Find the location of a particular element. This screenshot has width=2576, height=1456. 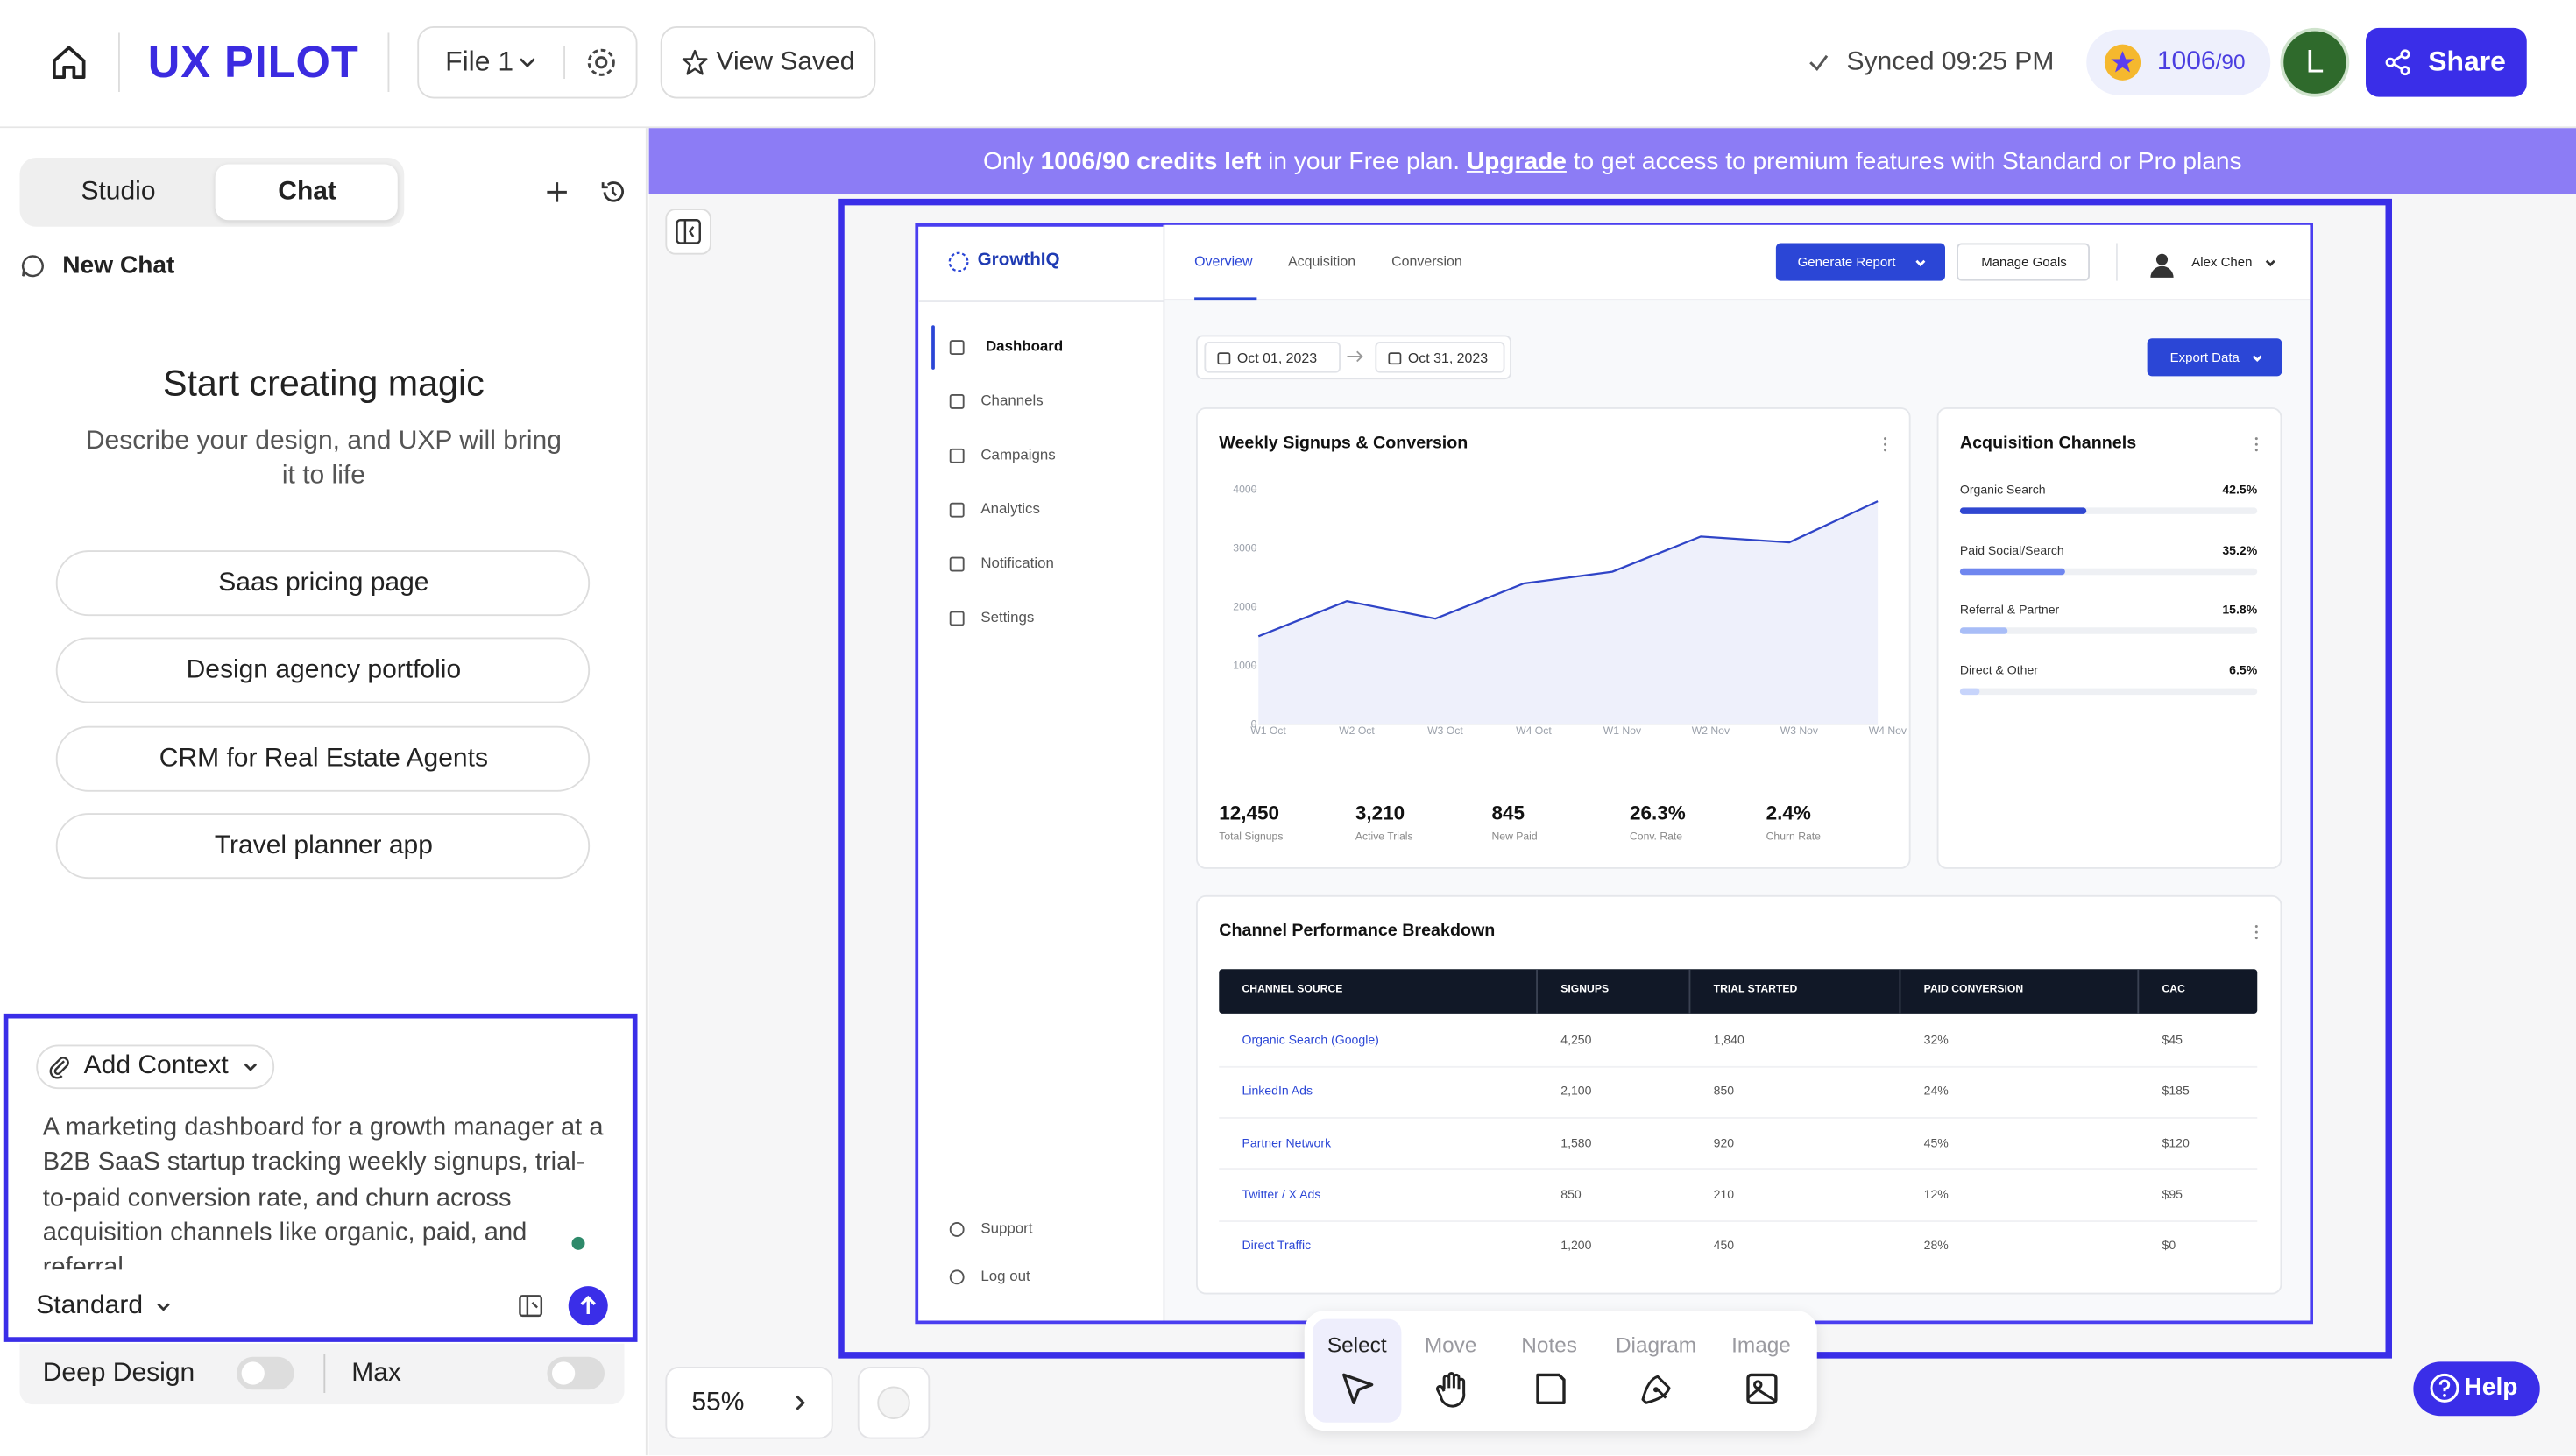

stat-value: 12,450 is located at coordinates (1249, 813).